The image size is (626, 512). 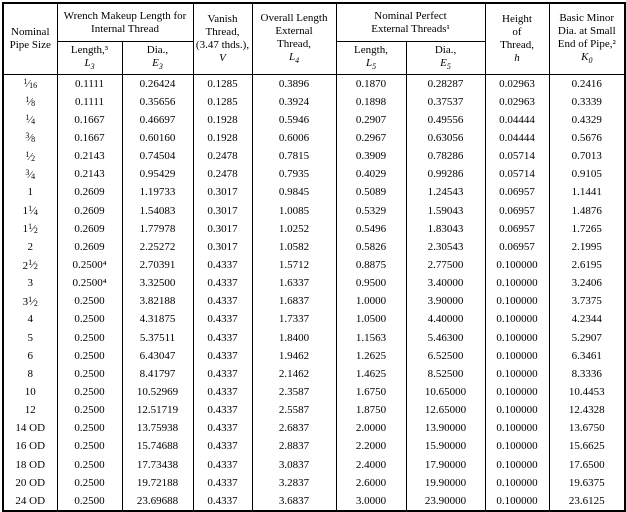 I want to click on value-cell: 0.95429, so click(x=157, y=174).